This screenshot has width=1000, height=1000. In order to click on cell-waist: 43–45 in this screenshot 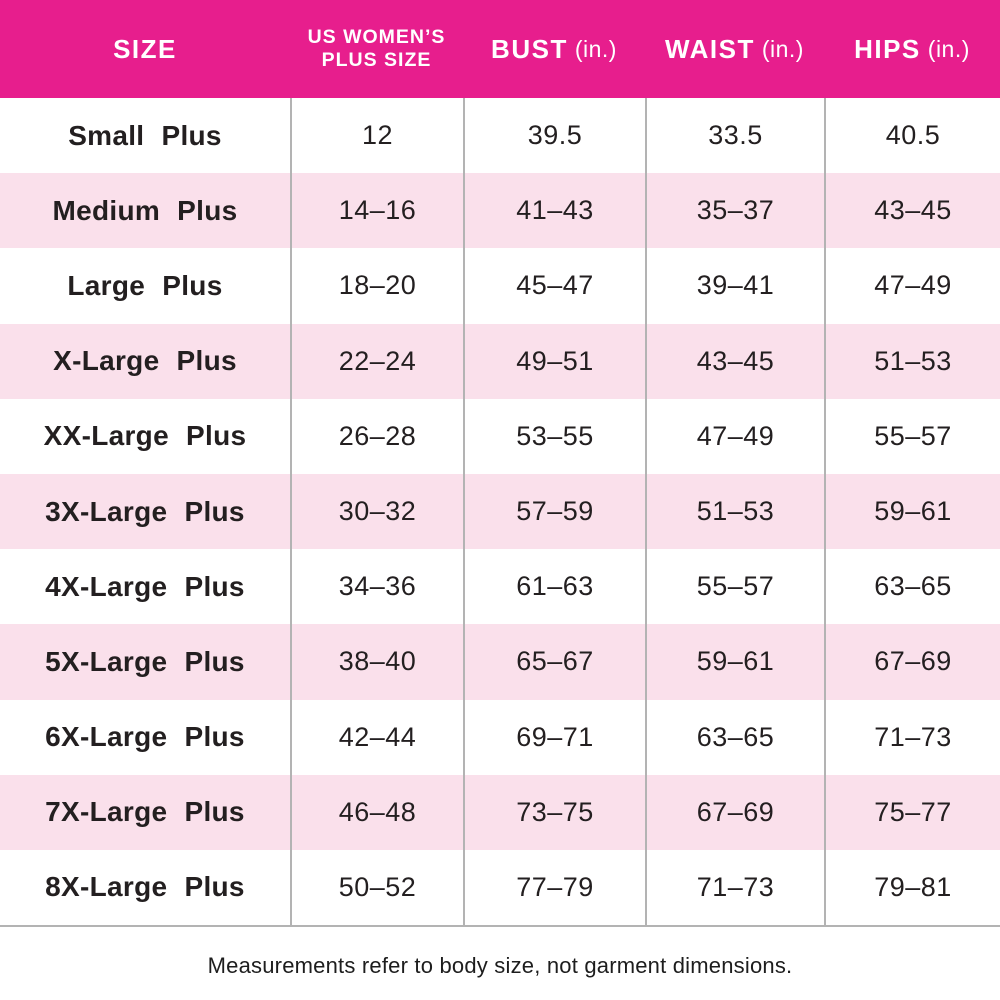, I will do `click(734, 361)`.